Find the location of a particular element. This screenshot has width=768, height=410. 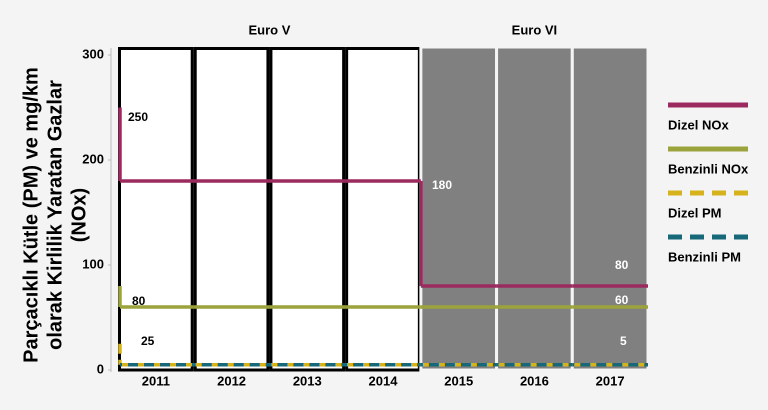

data-label: 180 is located at coordinates (442, 185).